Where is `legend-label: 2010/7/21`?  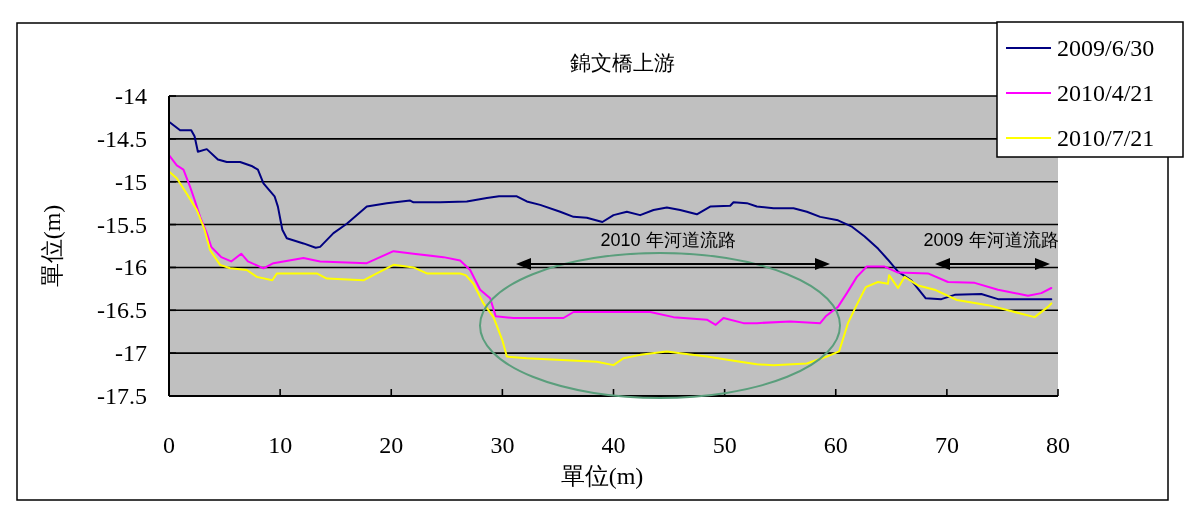 legend-label: 2010/7/21 is located at coordinates (1106, 138).